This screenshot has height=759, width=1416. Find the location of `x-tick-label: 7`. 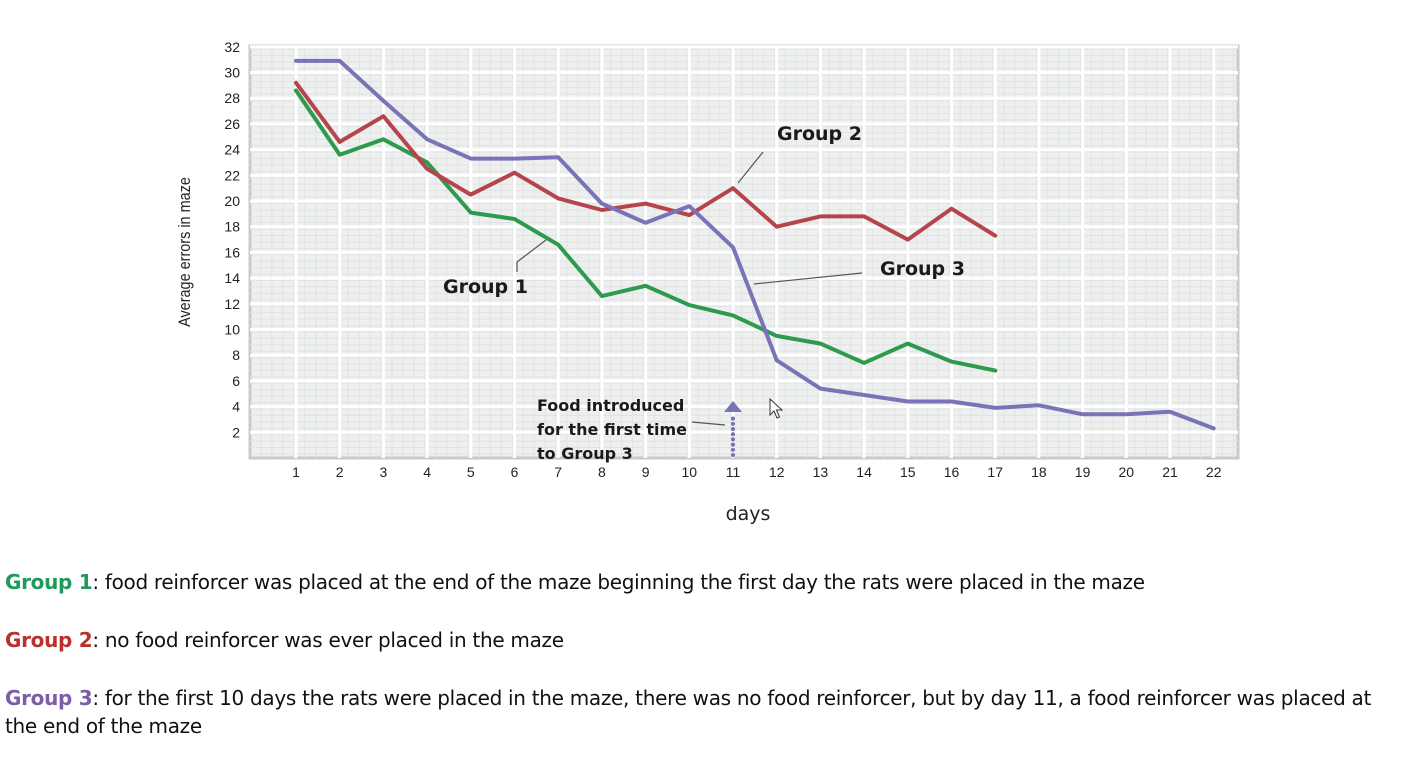

x-tick-label: 7 is located at coordinates (558, 472).